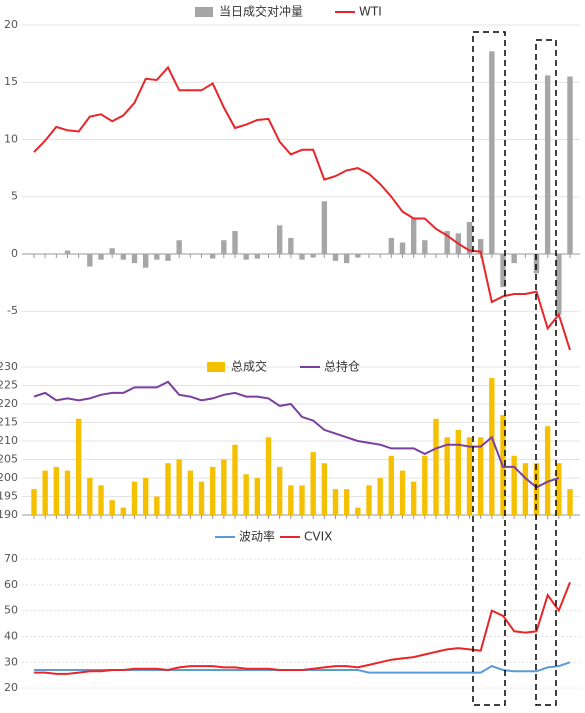  I want to click on y-tick-label: -5, so click(12, 310).